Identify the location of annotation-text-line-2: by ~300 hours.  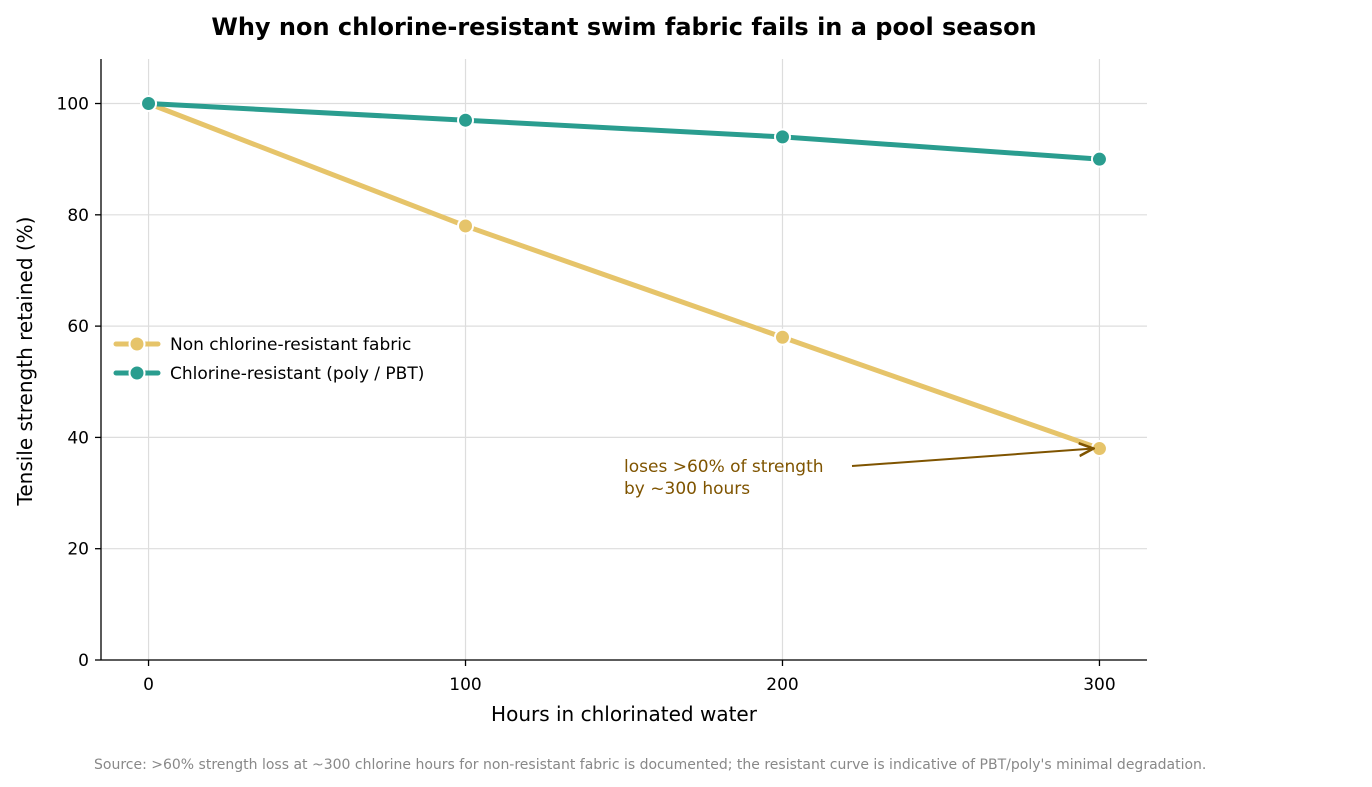
(687, 489).